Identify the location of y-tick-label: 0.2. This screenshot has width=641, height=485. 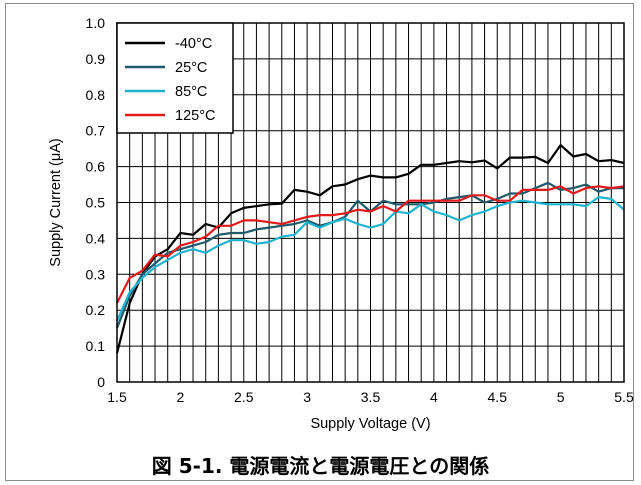
(96, 310).